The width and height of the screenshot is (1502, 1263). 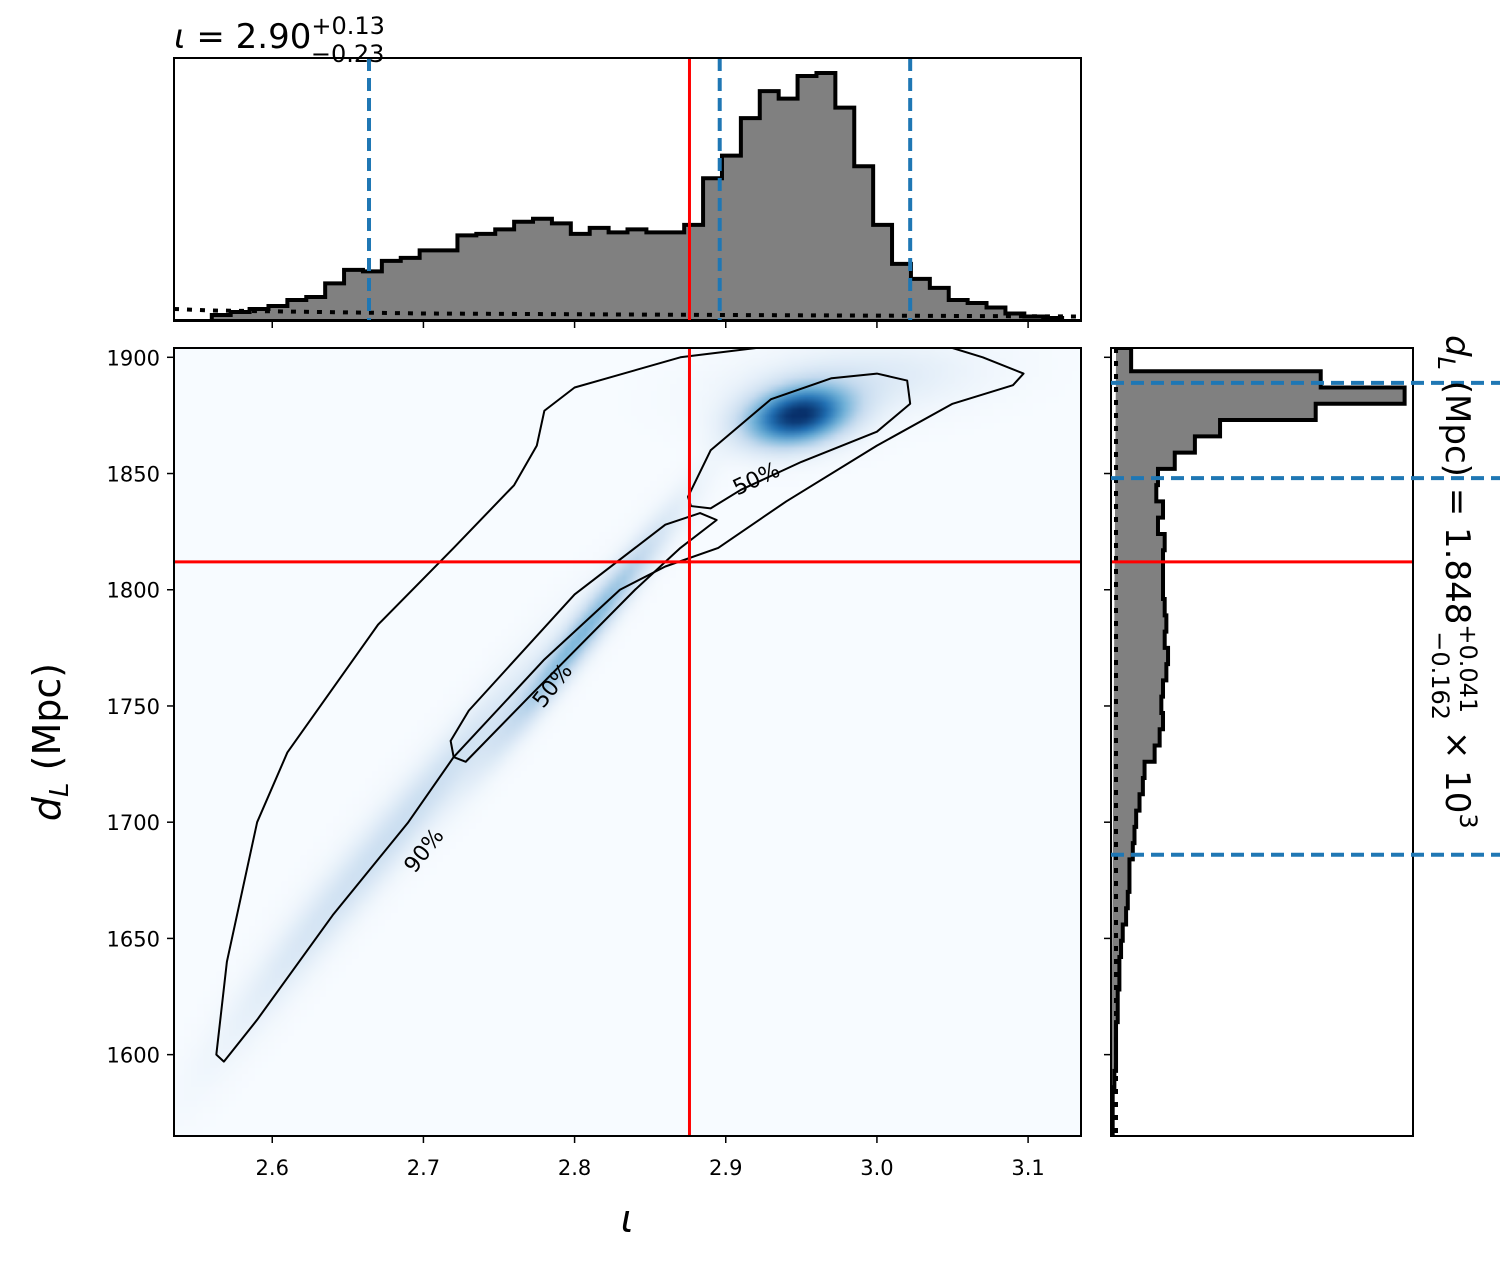 What do you see at coordinates (423, 1168) in the screenshot?
I see `x-tick-label: 2.7` at bounding box center [423, 1168].